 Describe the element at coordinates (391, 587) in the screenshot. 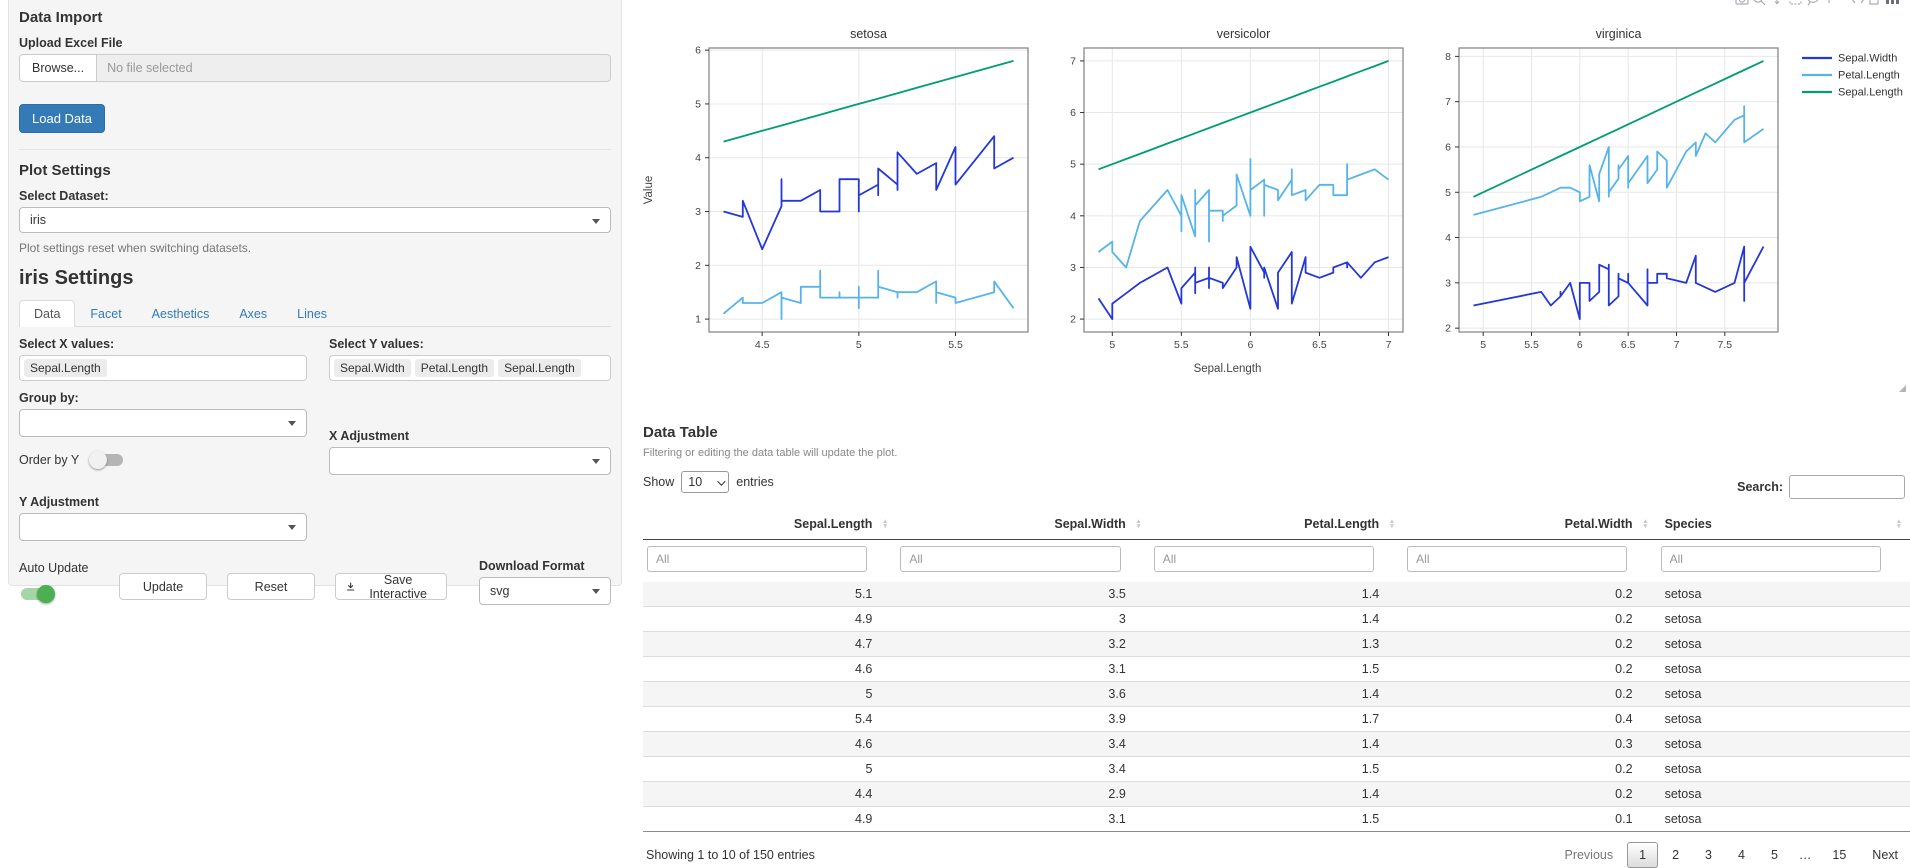

I see `save-interactive-button: Save Interactive` at that location.